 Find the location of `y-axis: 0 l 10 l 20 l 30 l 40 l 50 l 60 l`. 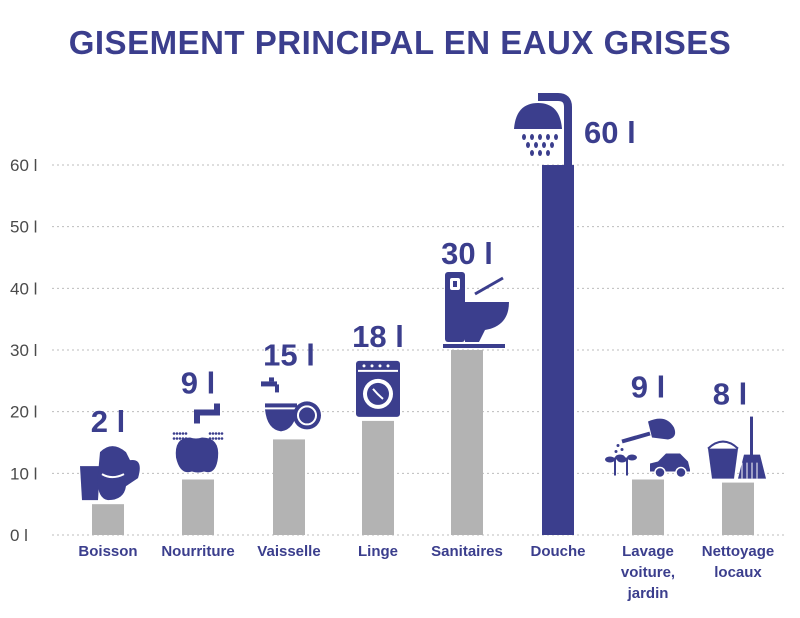

y-axis: 0 l 10 l 20 l 30 l 40 l 50 l 60 l is located at coordinates (23, 350).